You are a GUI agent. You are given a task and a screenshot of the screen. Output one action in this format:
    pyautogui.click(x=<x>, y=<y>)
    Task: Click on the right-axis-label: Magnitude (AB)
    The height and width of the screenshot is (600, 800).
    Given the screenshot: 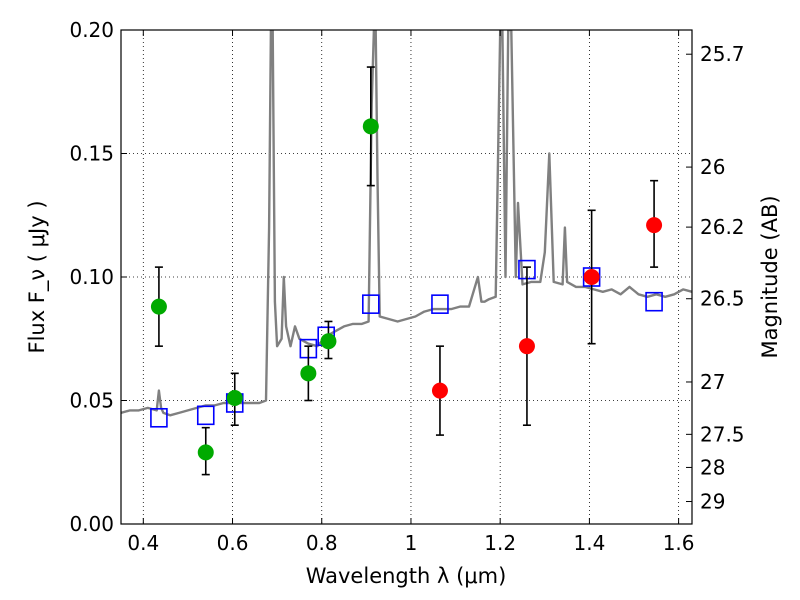 What is the action you would take?
    pyautogui.click(x=770, y=276)
    